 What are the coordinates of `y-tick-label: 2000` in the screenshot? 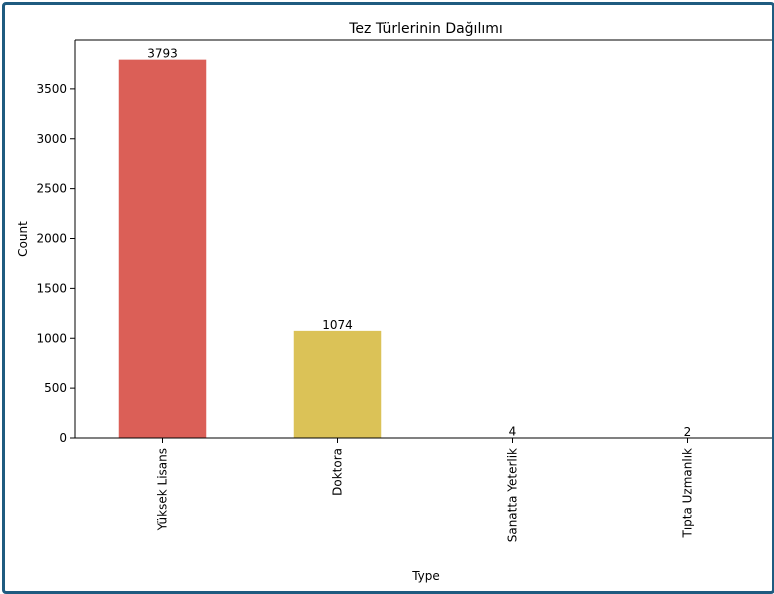 It's located at (51, 239).